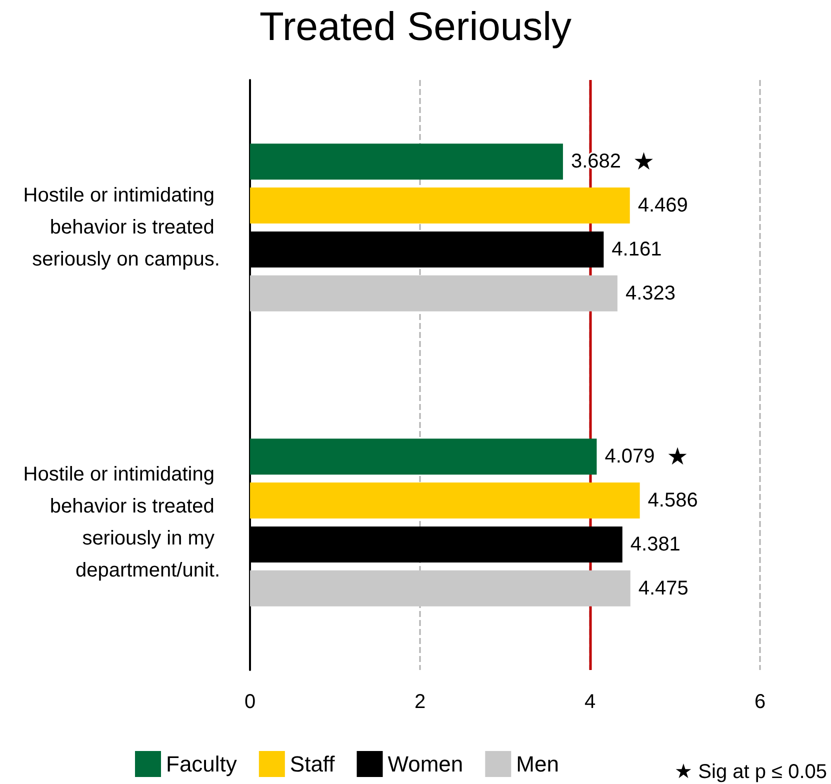  Describe the element at coordinates (655, 544) in the screenshot. I see `data-label: 4.381` at that location.